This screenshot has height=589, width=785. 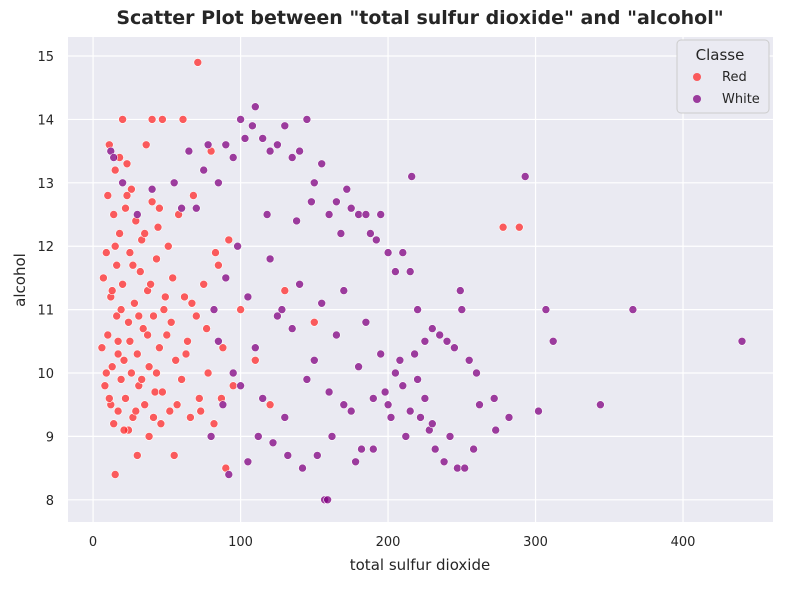 What do you see at coordinates (93, 542) in the screenshot?
I see `x-tick-label: 0` at bounding box center [93, 542].